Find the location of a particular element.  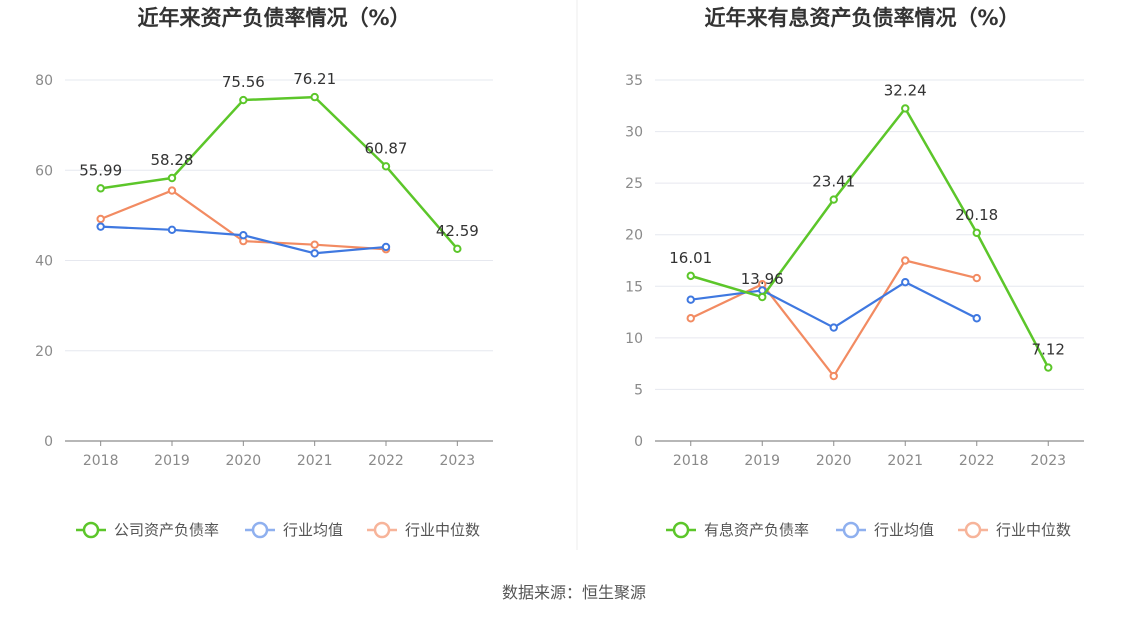

data-label: 16.01 is located at coordinates (690, 258).